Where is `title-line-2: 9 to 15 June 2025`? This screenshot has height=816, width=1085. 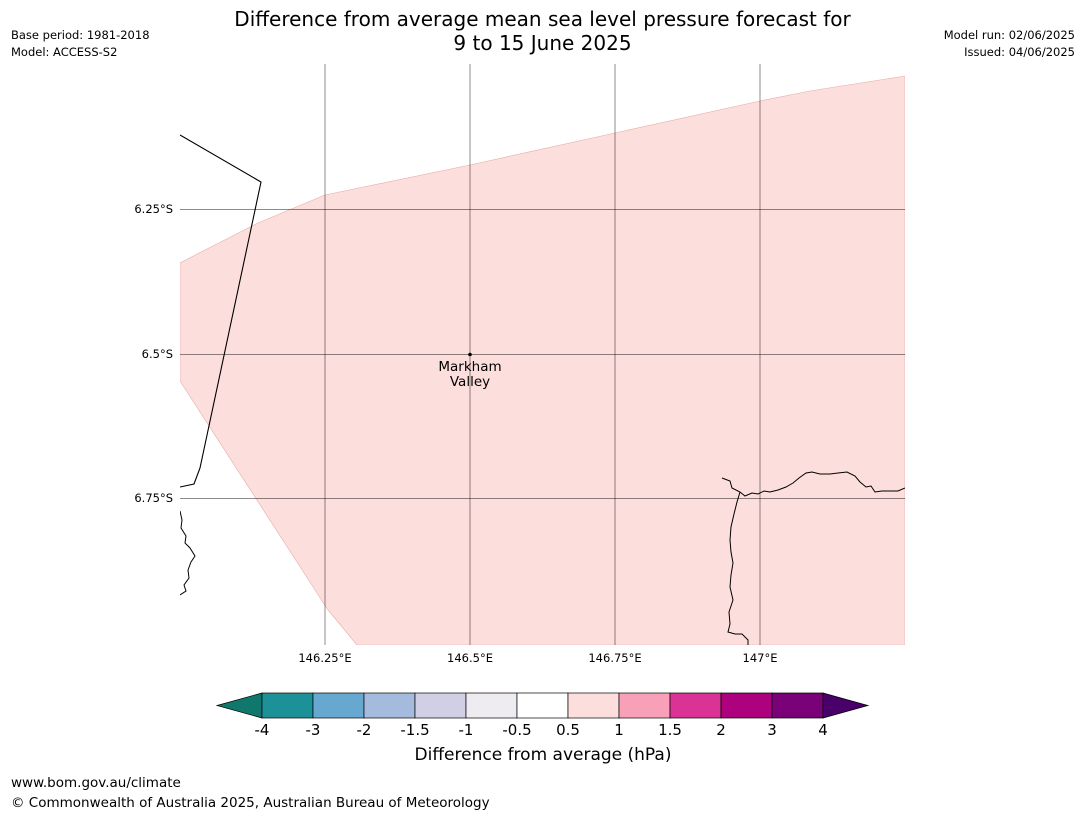 title-line-2: 9 to 15 June 2025 is located at coordinates (542, 43).